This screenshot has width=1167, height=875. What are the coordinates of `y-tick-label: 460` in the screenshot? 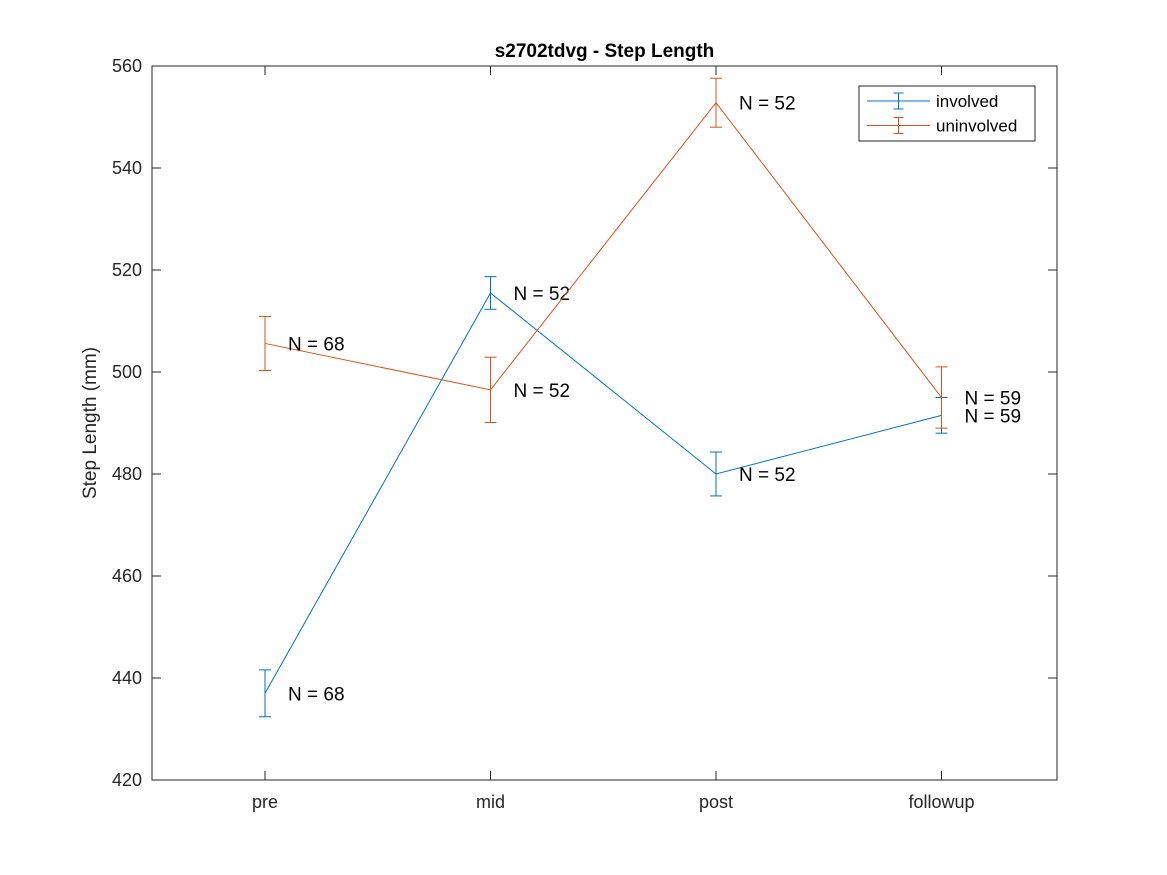 It's located at (127, 576).